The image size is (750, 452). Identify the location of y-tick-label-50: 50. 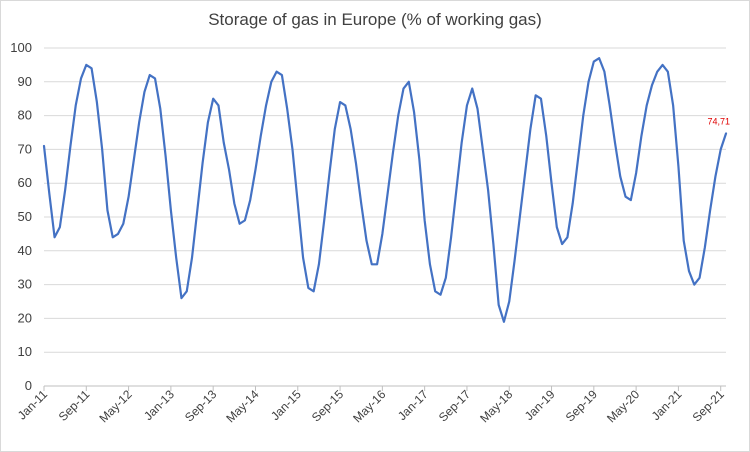
(25, 216).